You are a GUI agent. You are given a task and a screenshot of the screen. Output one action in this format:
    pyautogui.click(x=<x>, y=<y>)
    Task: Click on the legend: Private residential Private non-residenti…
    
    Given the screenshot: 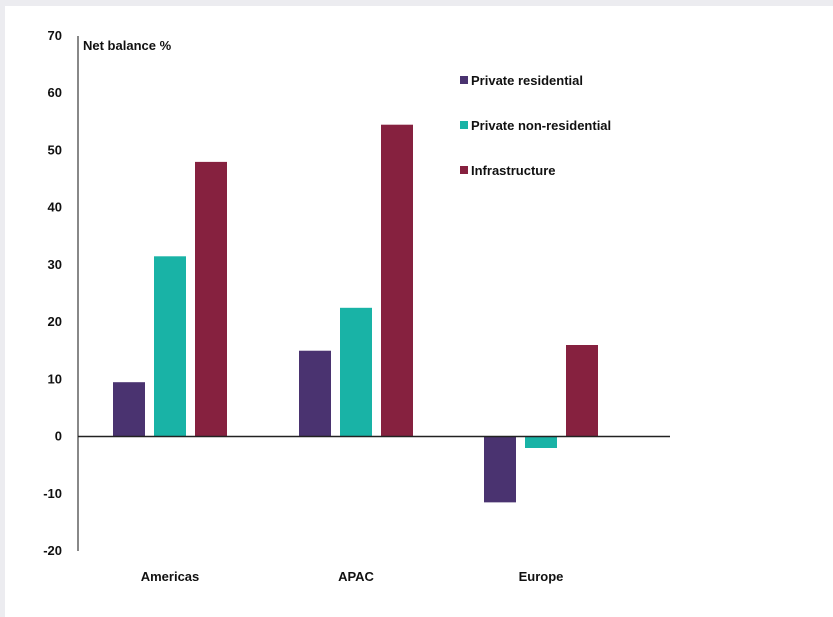 What is the action you would take?
    pyautogui.click(x=535, y=125)
    